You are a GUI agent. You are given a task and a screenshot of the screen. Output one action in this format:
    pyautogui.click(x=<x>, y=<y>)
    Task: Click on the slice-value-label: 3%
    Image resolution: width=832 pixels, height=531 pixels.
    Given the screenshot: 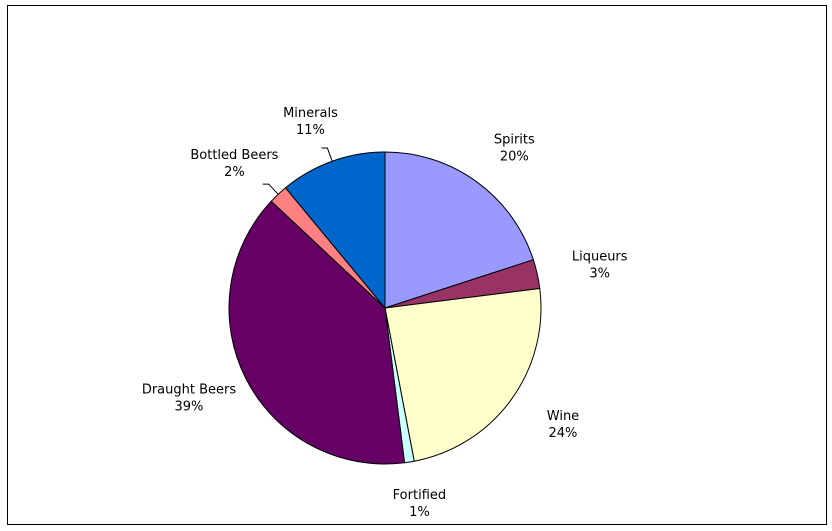 What is the action you would take?
    pyautogui.click(x=599, y=273)
    